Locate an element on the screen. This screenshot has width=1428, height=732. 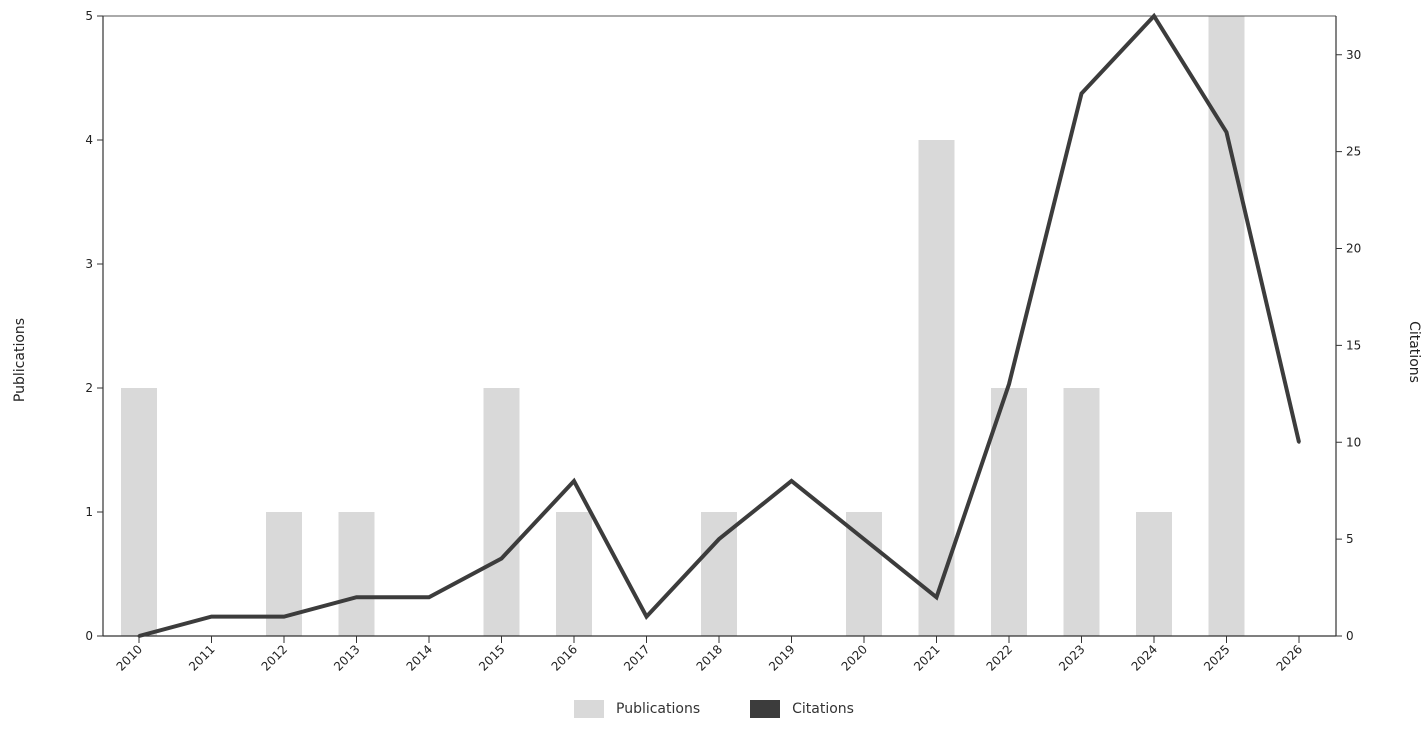
bar-2025 is located at coordinates (1226, 326).